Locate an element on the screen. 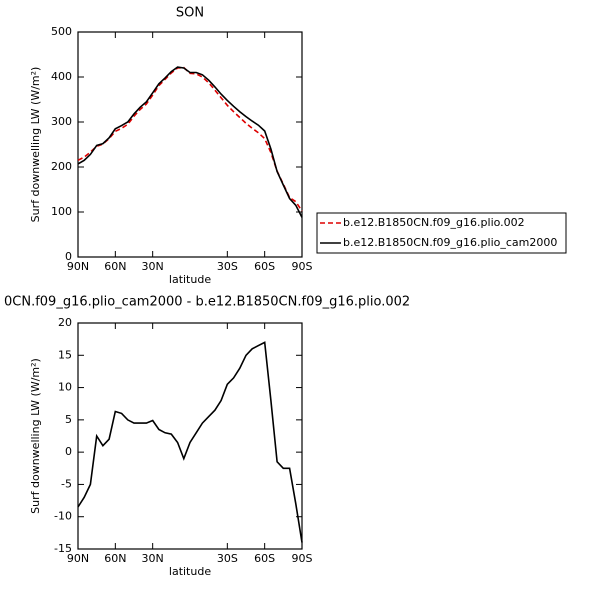 The height and width of the screenshot is (592, 593). y-tick-label: 10 is located at coordinates (65, 387).